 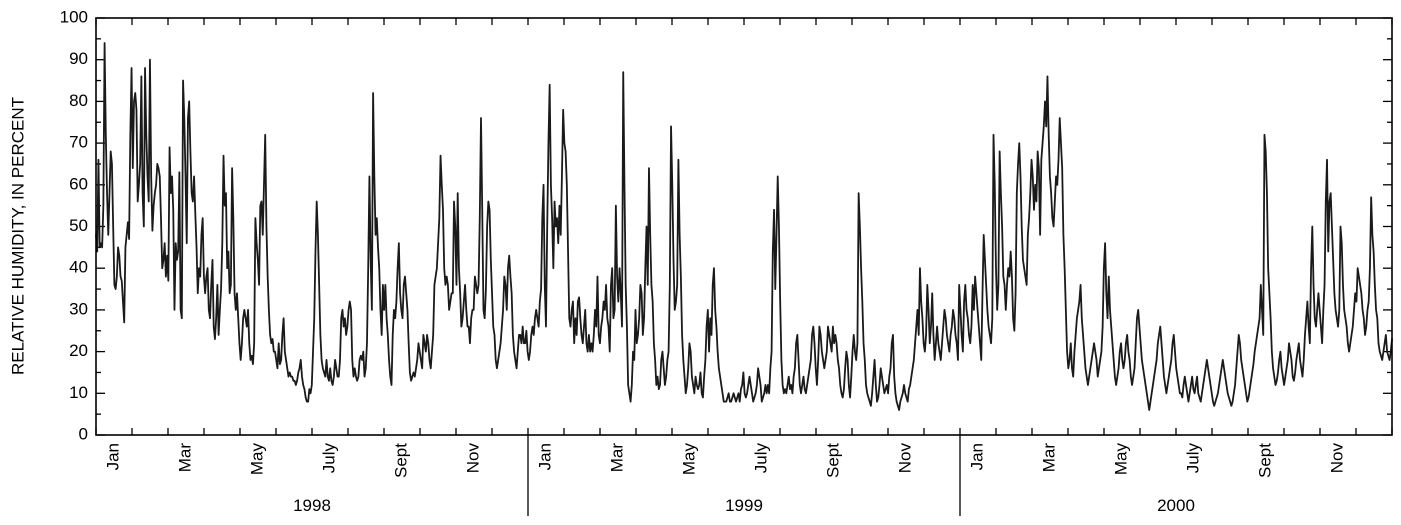 What do you see at coordinates (744, 505) in the screenshot?
I see `x-year-label: 1999` at bounding box center [744, 505].